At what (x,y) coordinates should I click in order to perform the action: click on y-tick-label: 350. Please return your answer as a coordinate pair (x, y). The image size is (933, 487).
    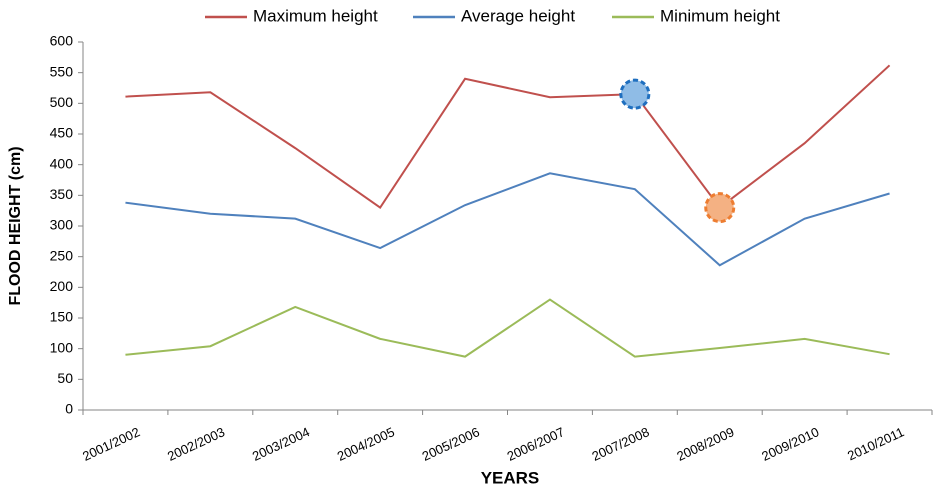
    Looking at the image, I should click on (62, 194).